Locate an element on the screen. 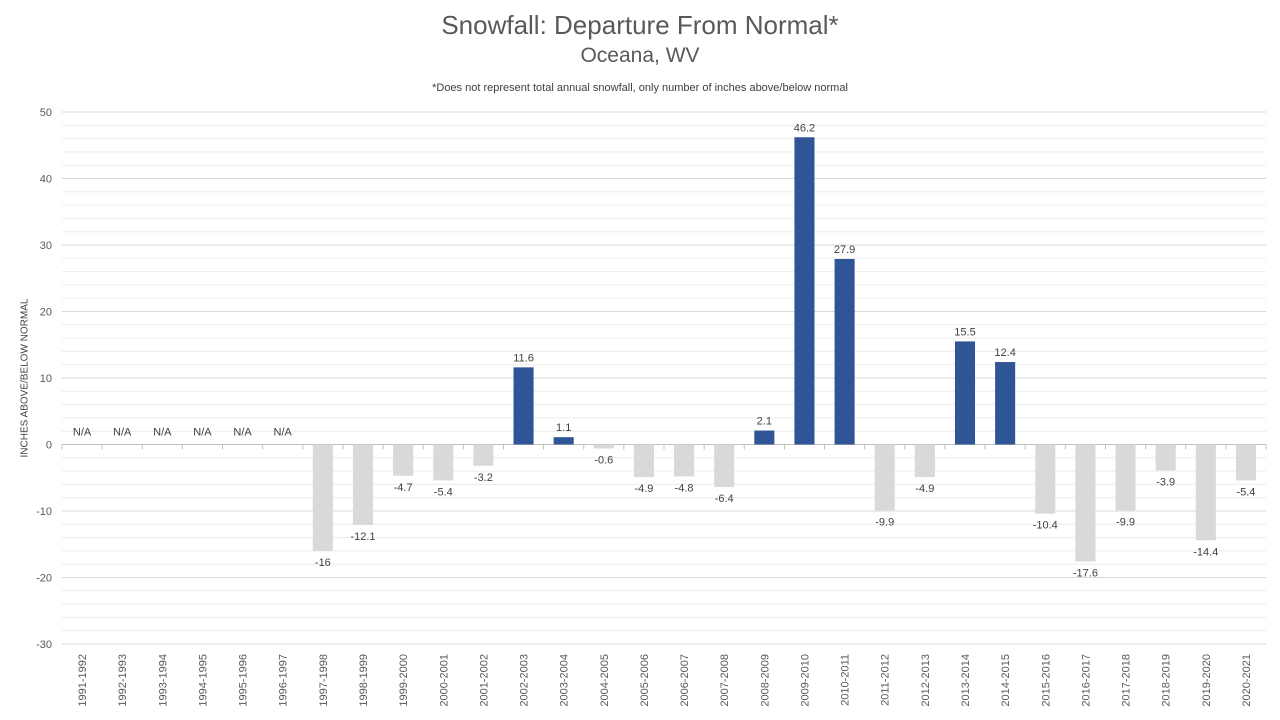  data-label-2009-2010: 46.2 is located at coordinates (804, 128).